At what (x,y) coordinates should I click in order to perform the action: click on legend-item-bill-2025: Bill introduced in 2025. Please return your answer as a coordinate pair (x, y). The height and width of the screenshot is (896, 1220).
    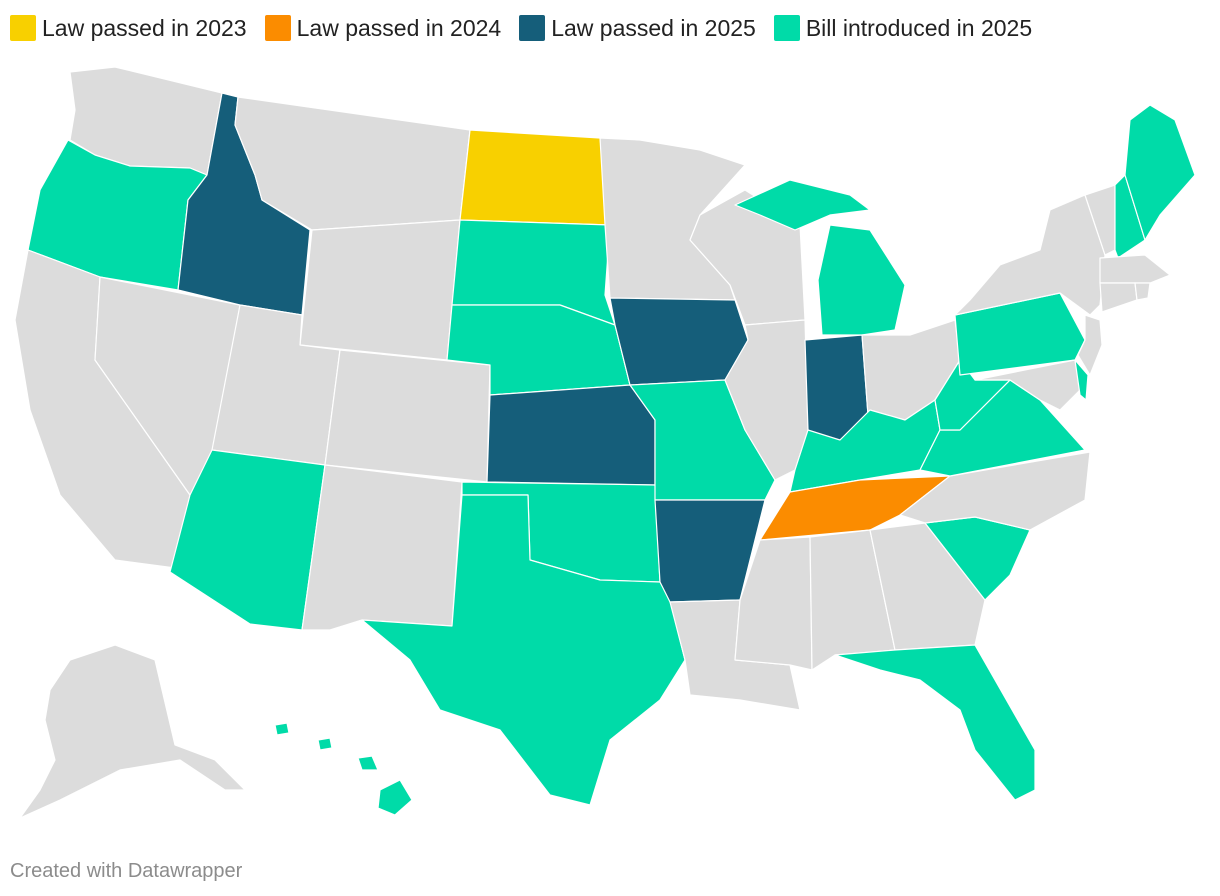
    Looking at the image, I should click on (903, 28).